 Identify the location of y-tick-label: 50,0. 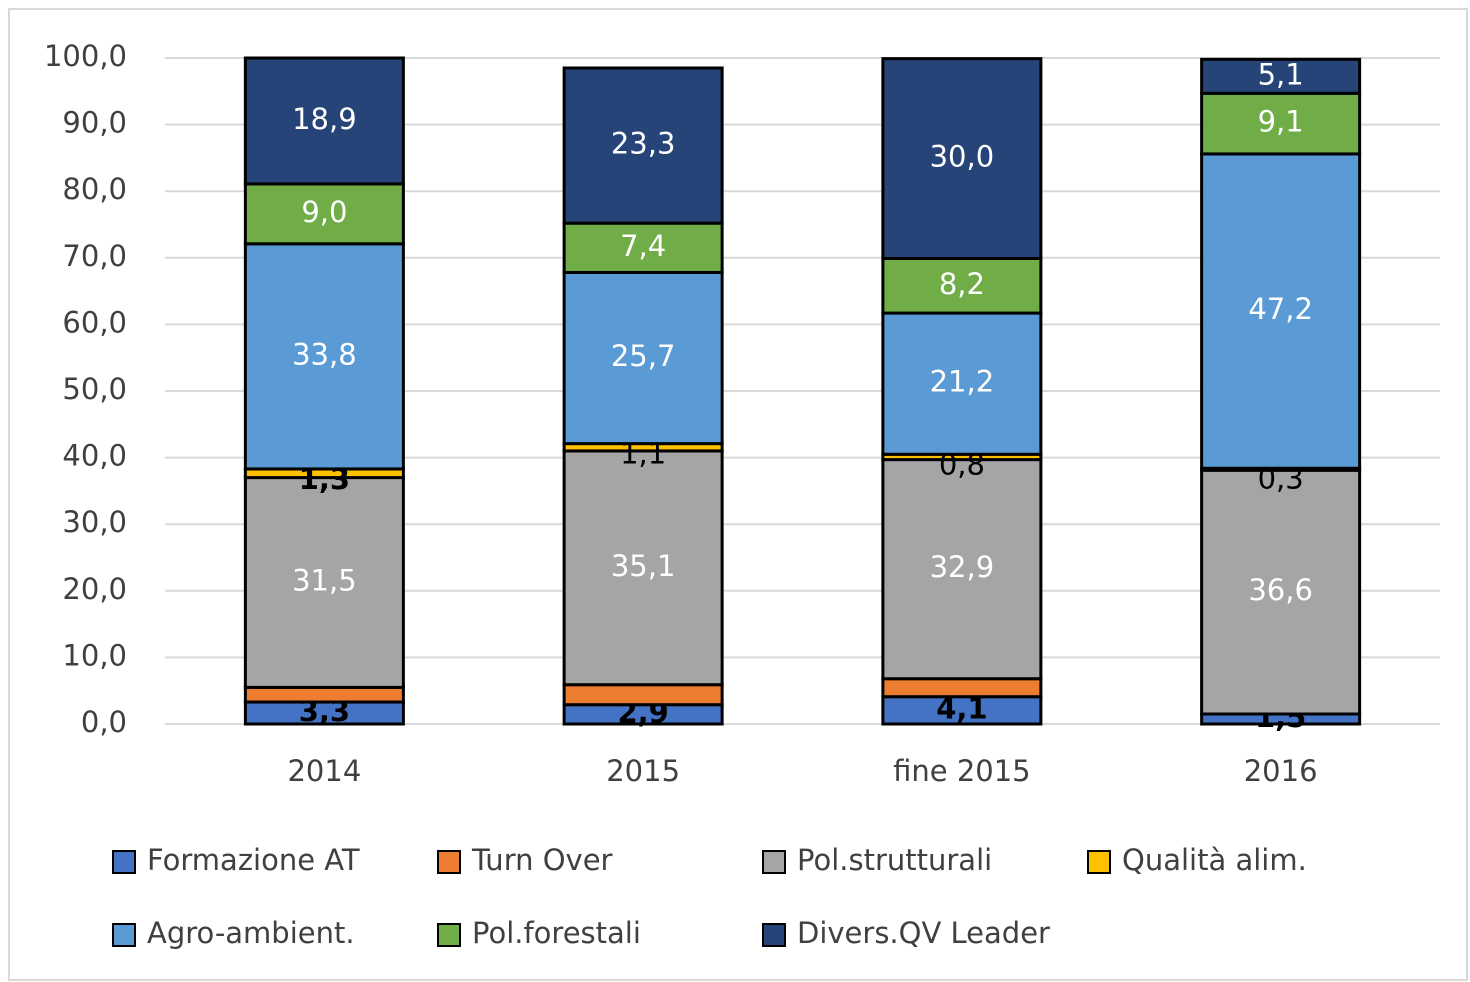
(94, 389).